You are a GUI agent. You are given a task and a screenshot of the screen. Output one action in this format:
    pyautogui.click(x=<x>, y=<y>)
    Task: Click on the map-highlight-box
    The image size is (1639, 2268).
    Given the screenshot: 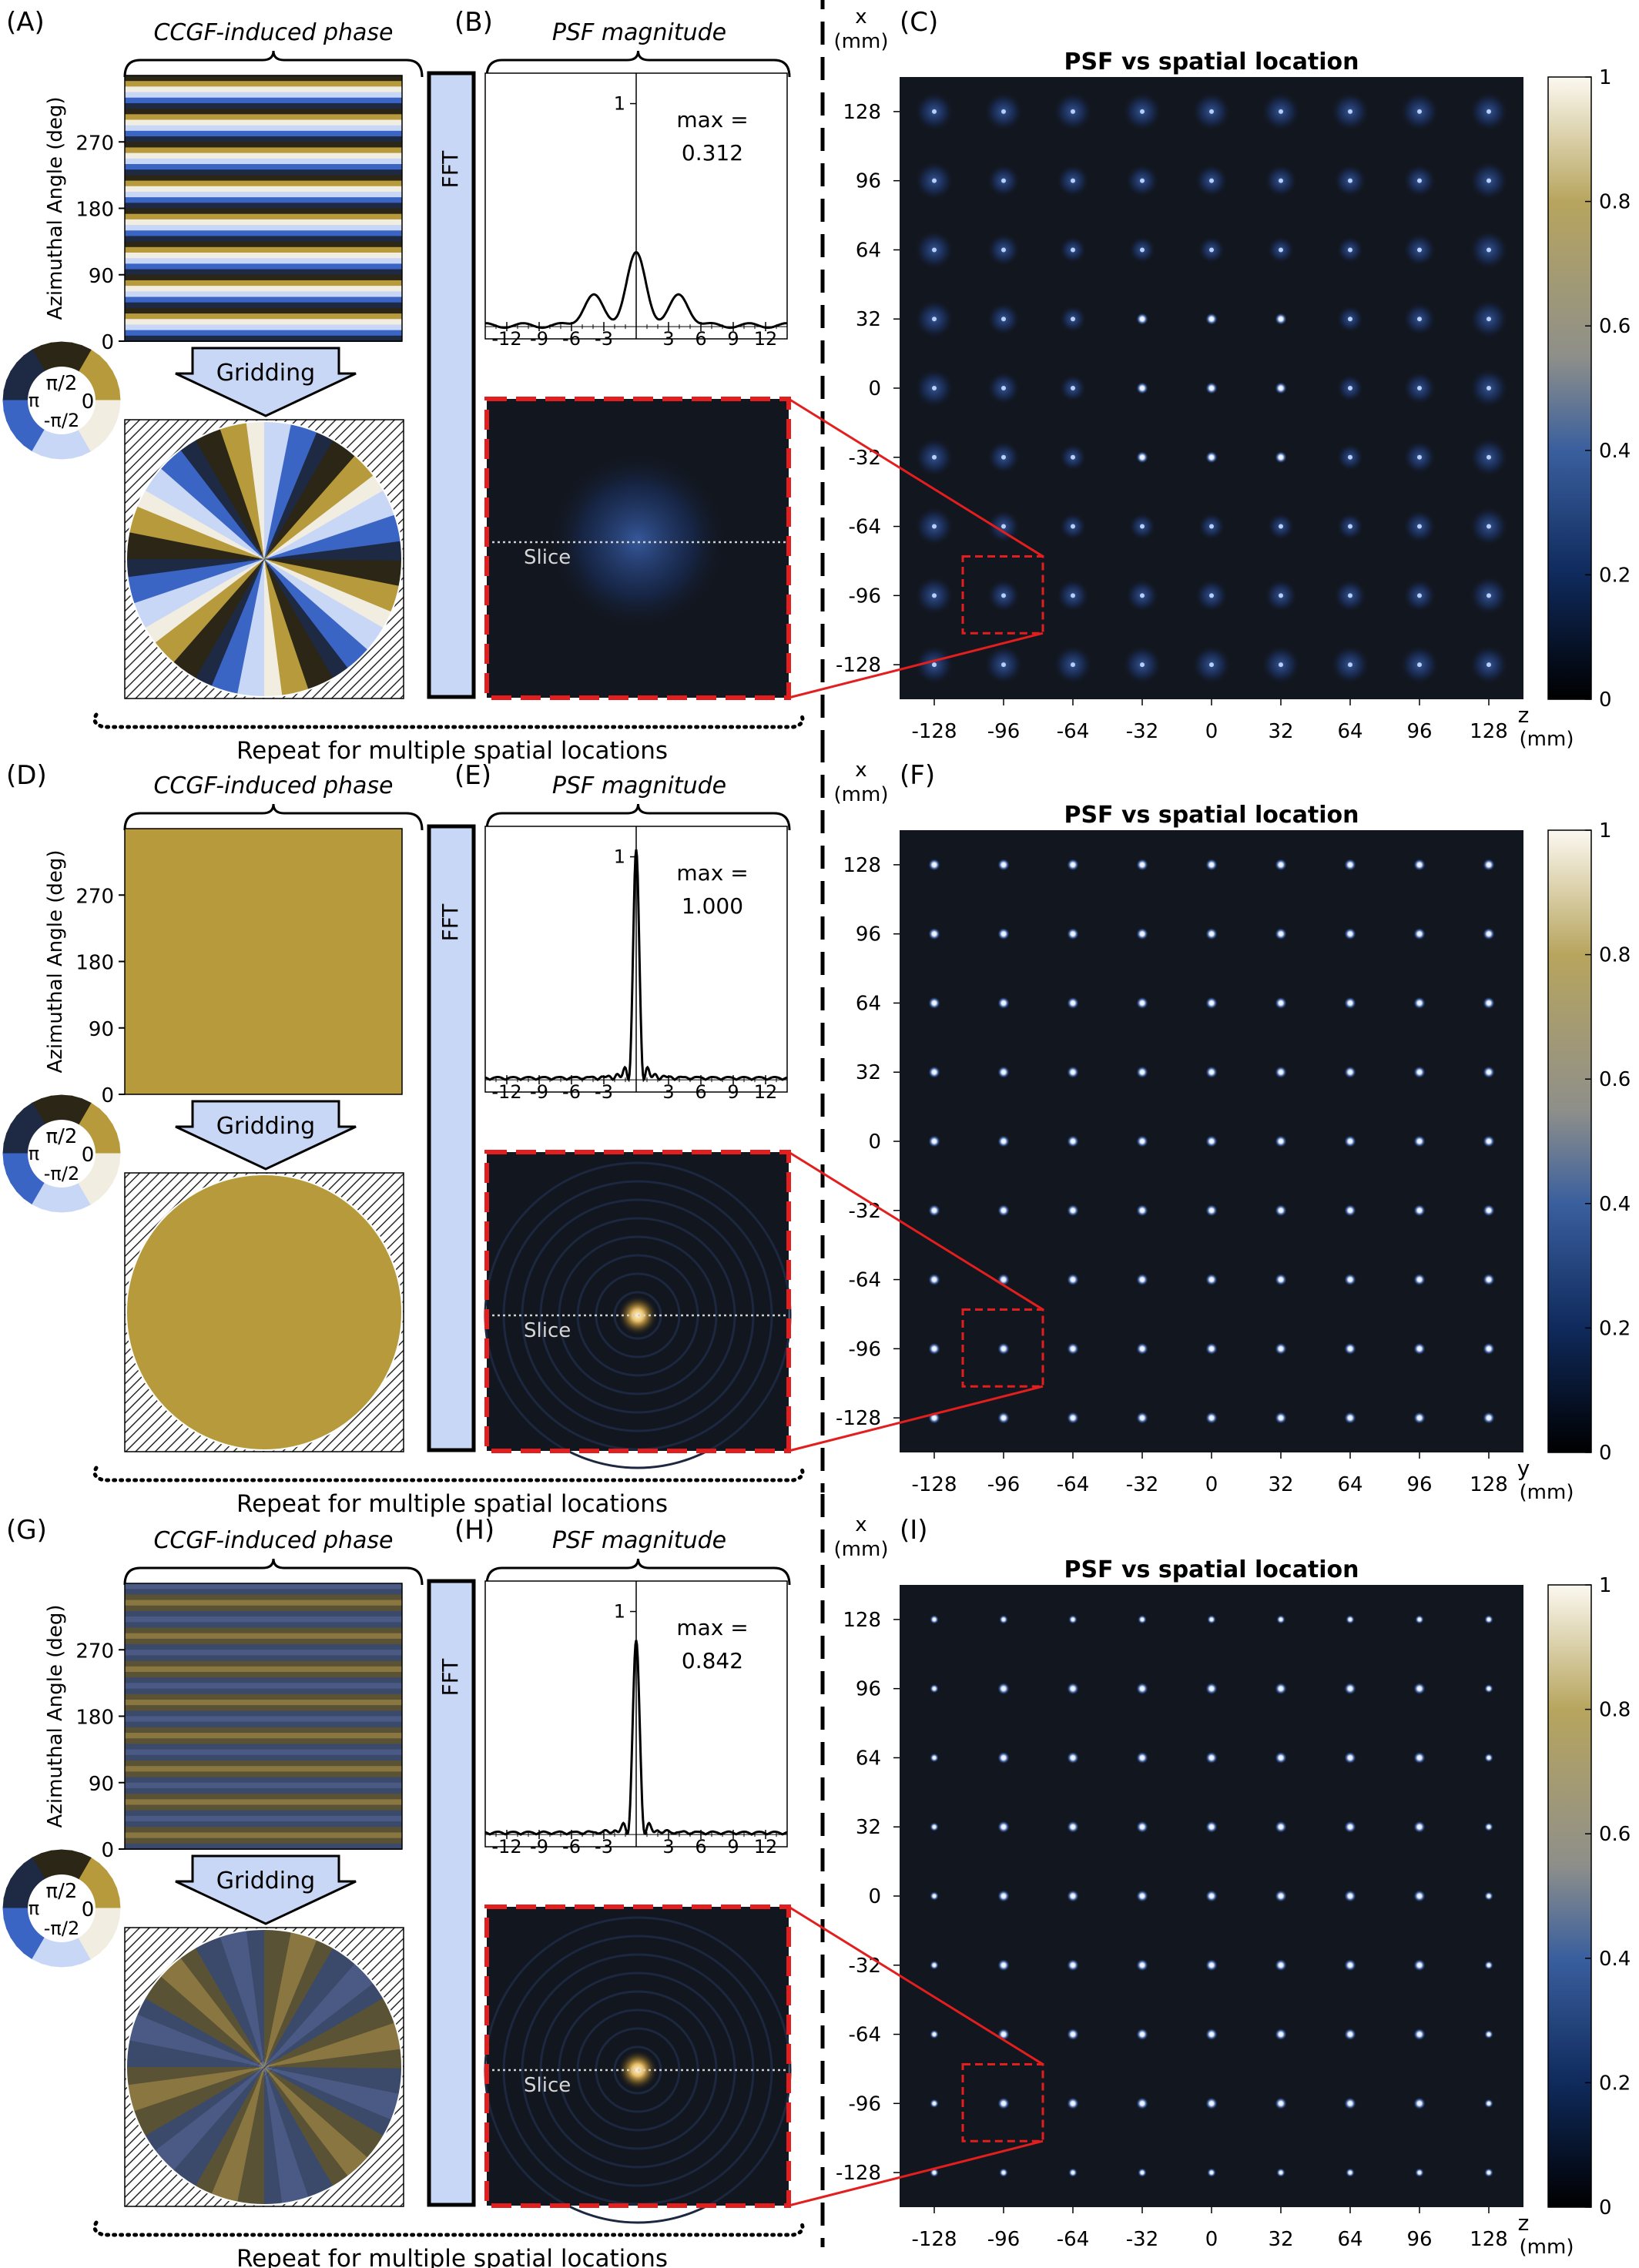 What is the action you would take?
    pyautogui.click(x=1003, y=2102)
    